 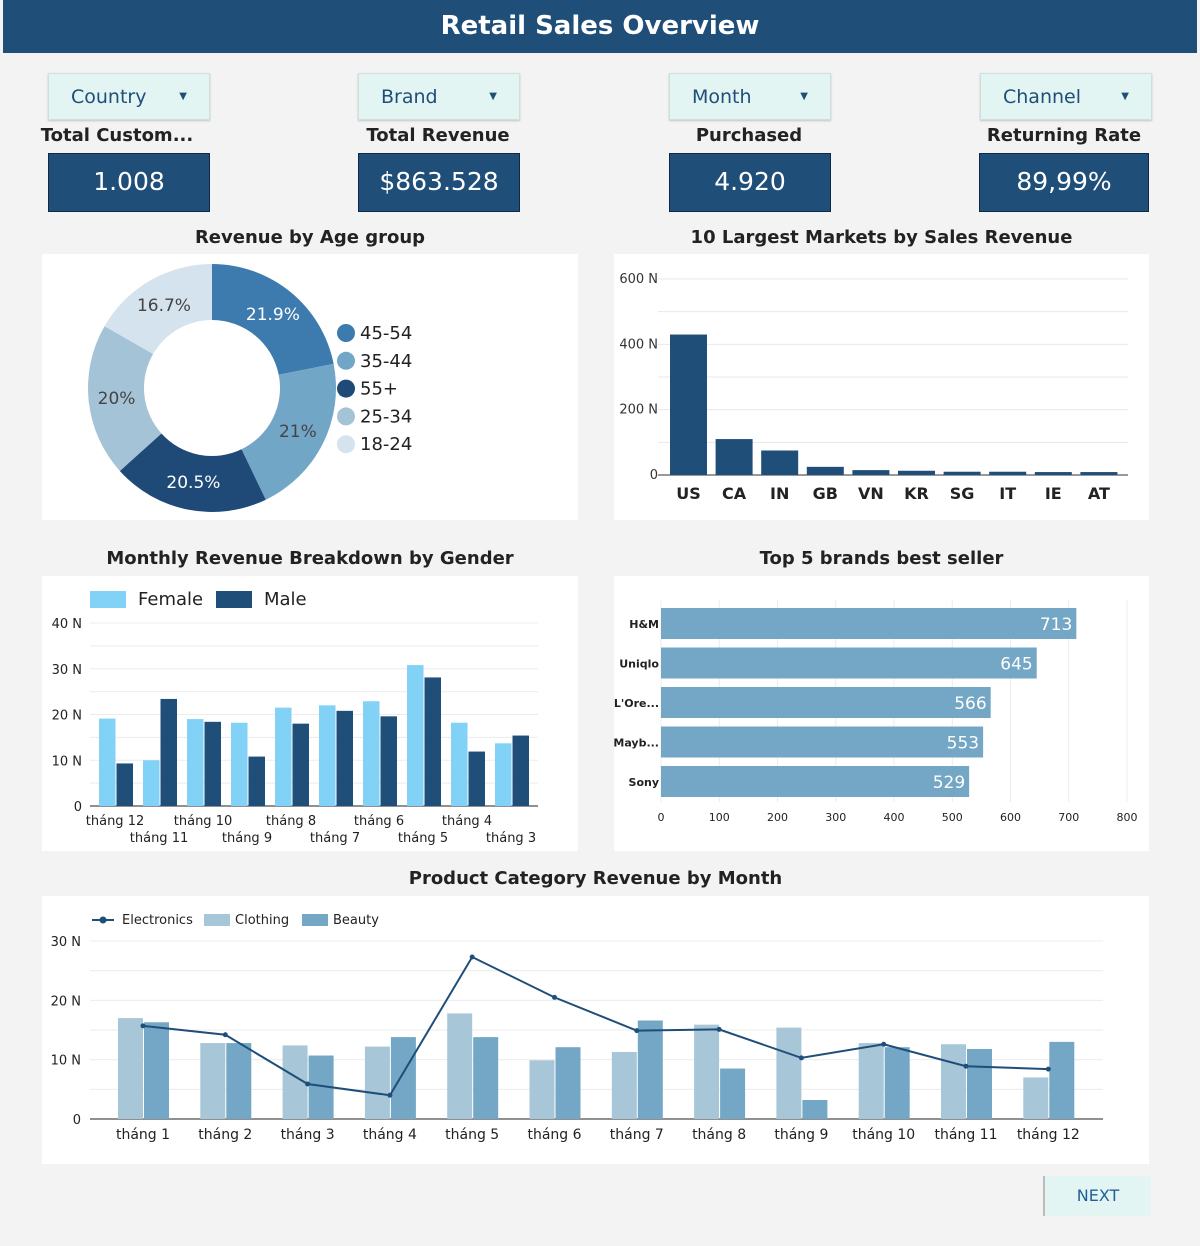 I want to click on y-tick-label: H&M, so click(x=644, y=624).